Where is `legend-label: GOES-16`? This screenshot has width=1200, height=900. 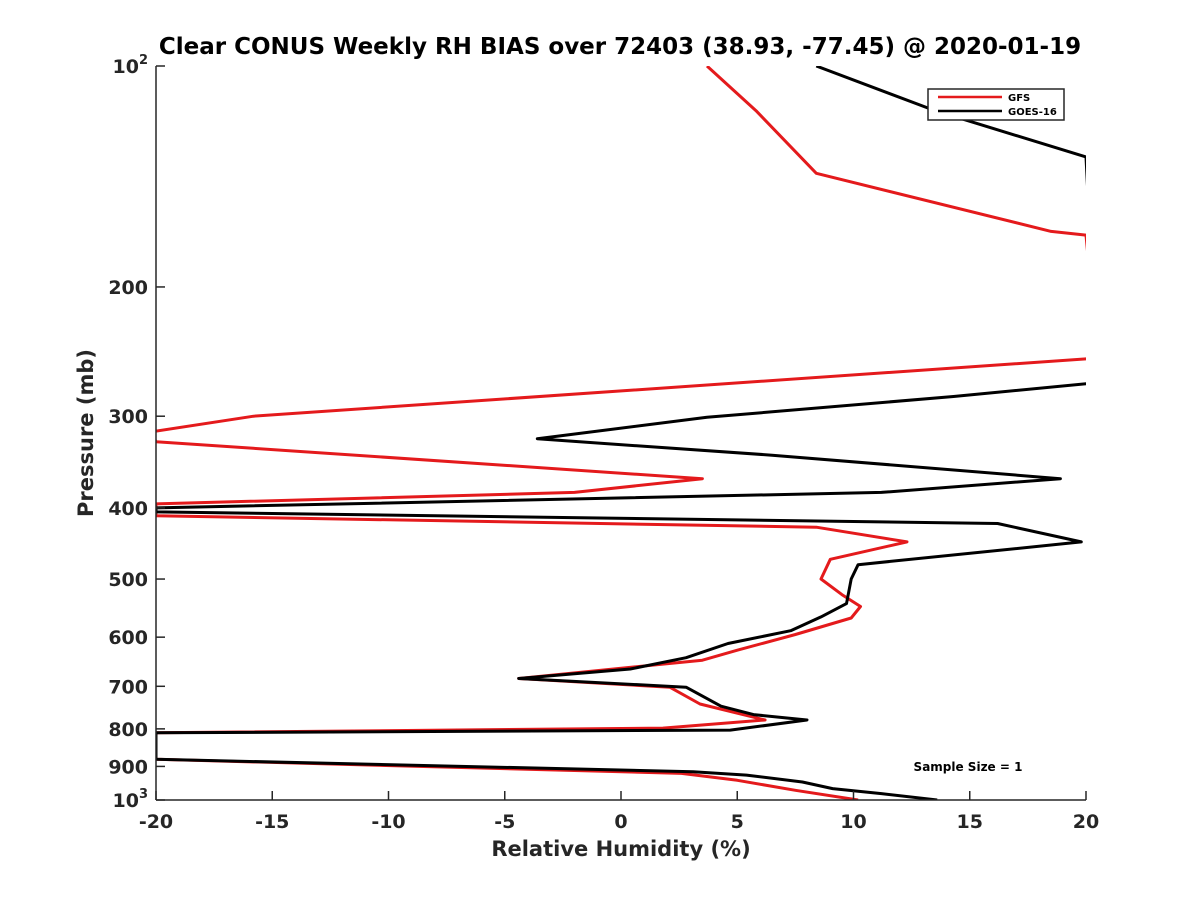 legend-label: GOES-16 is located at coordinates (1032, 112).